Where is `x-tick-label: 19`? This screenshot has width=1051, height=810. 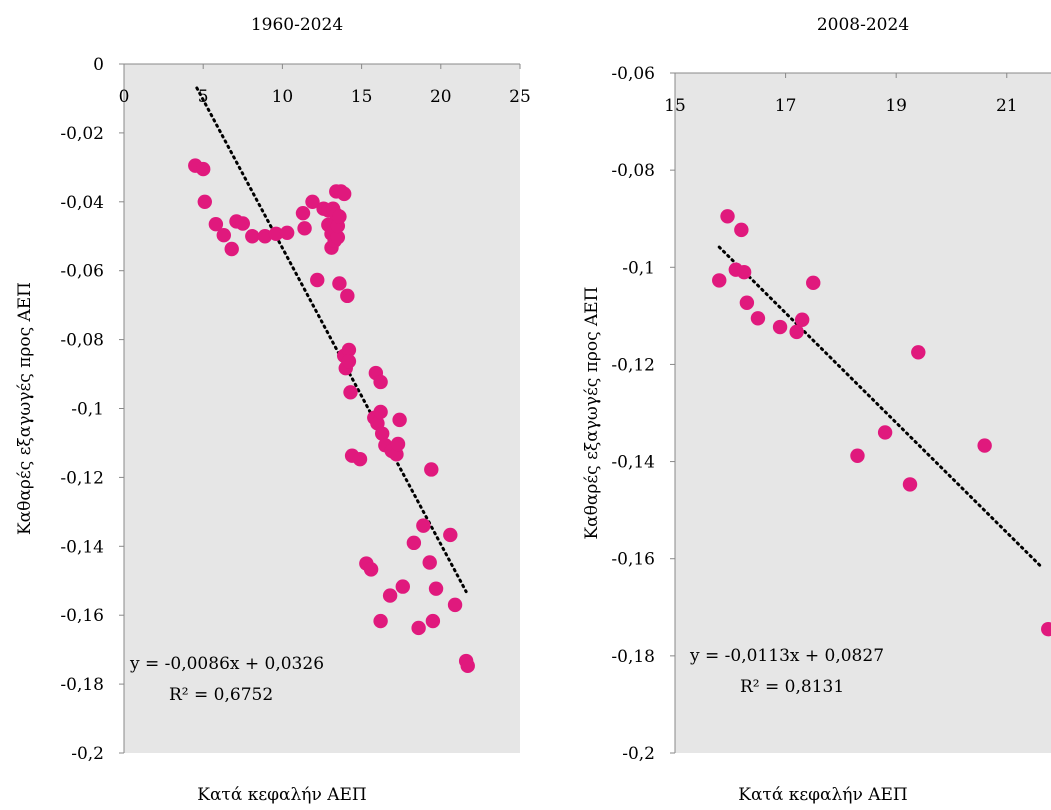
x-tick-label: 19 is located at coordinates (896, 106).